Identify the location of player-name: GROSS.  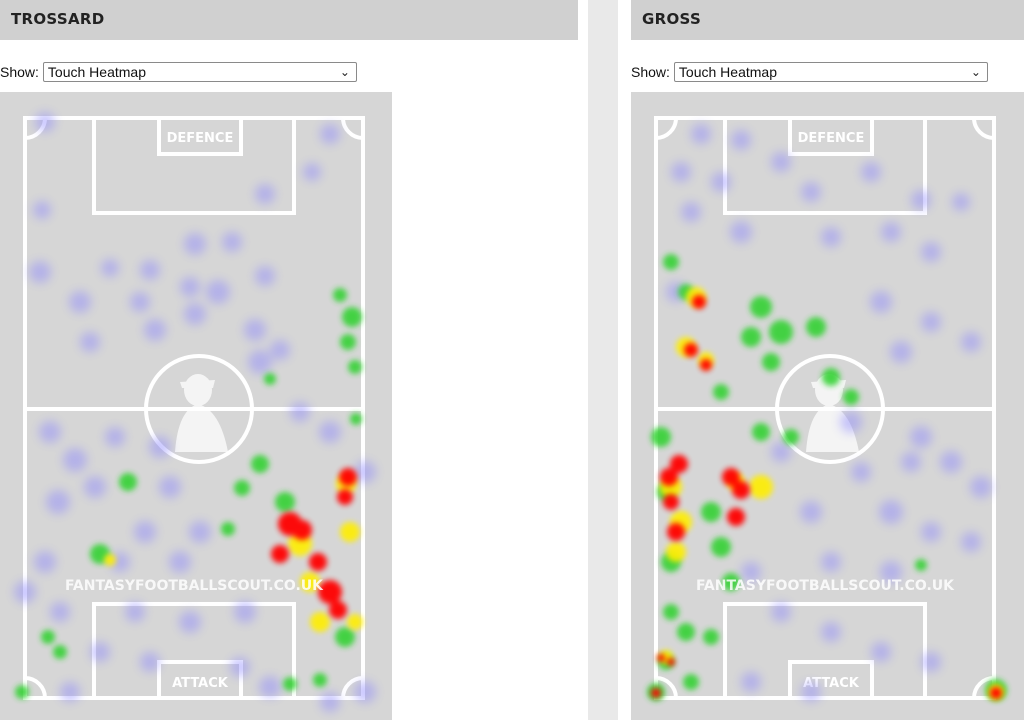
(672, 19).